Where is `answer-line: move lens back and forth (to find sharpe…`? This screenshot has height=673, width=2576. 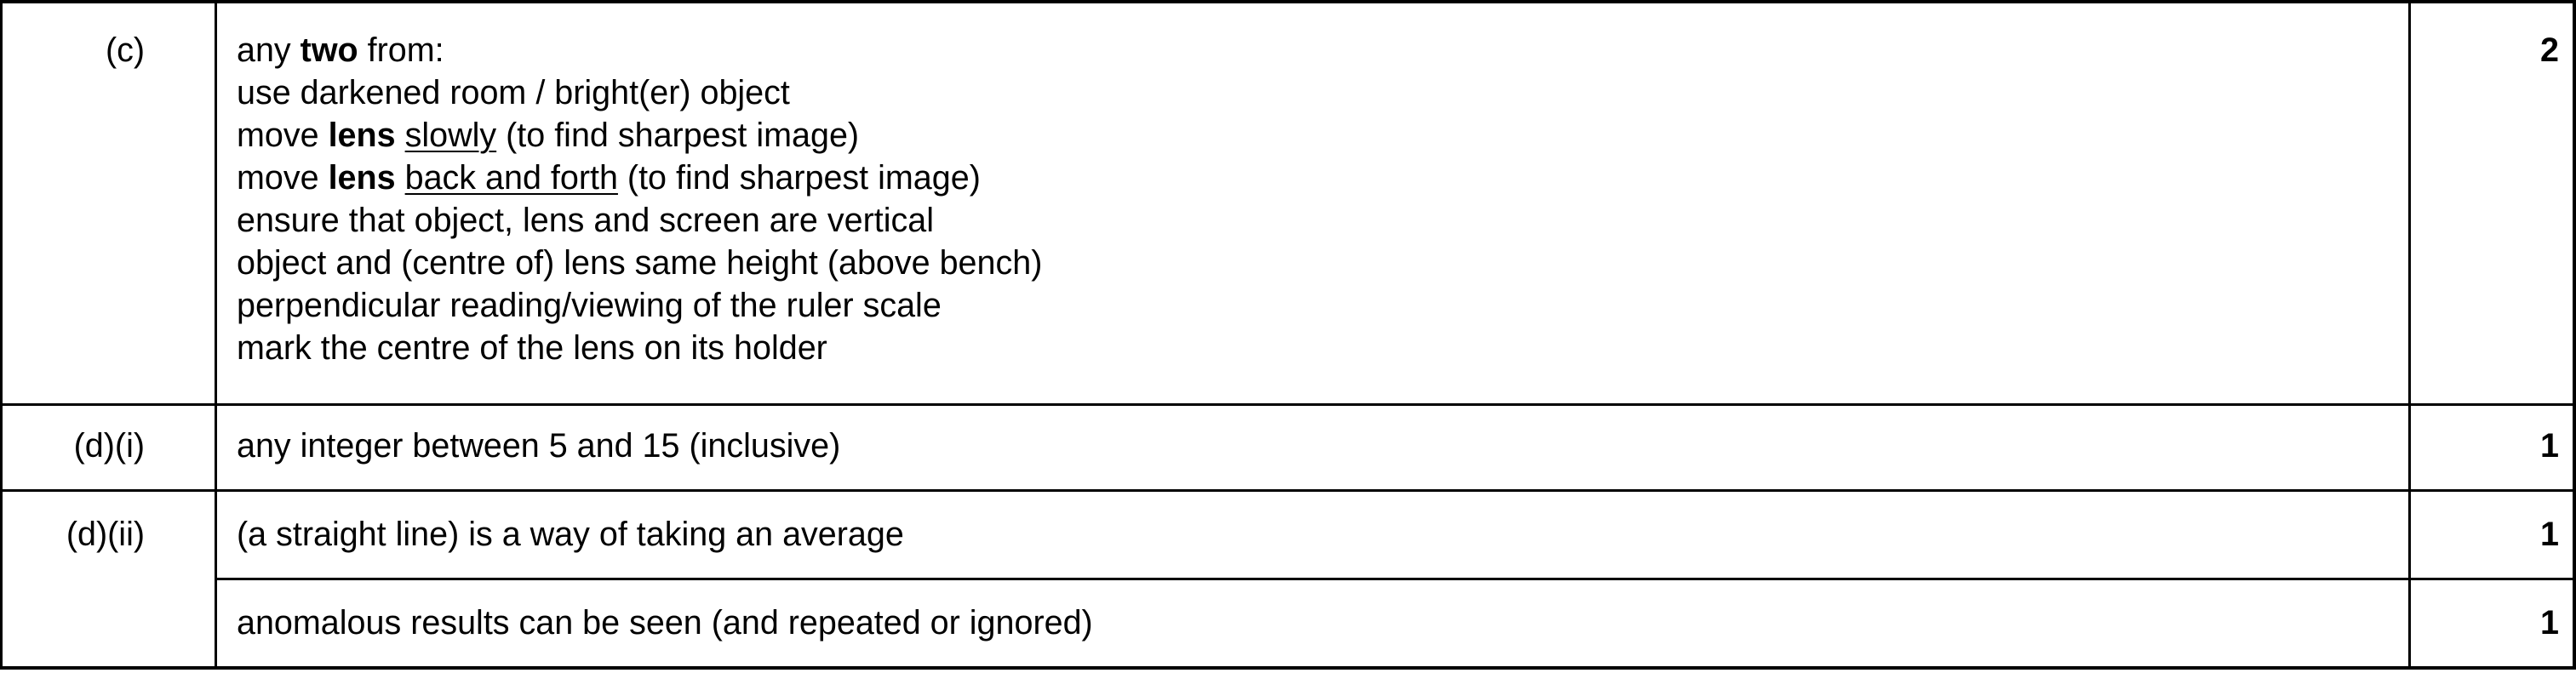 answer-line: move lens back and forth (to find sharpe… is located at coordinates (640, 178).